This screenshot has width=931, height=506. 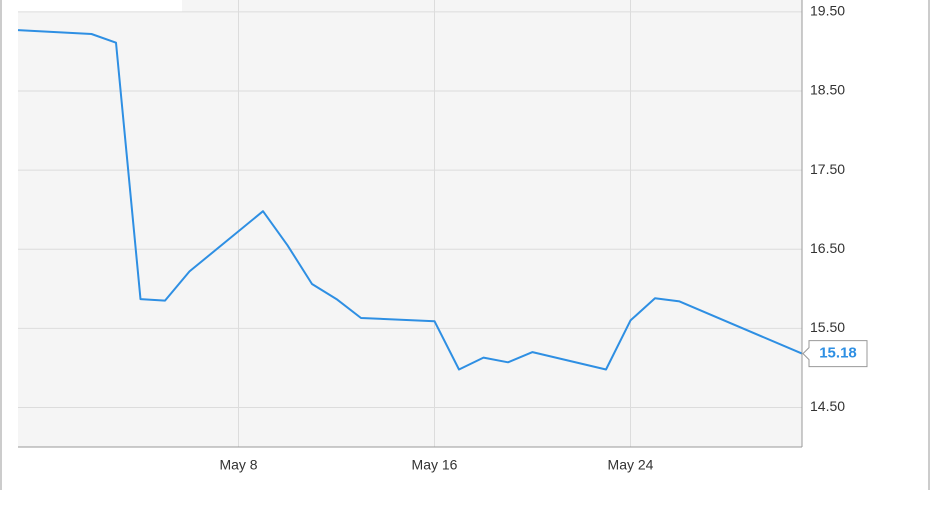 What do you see at coordinates (827, 11) in the screenshot?
I see `y-tick-label: 19.50` at bounding box center [827, 11].